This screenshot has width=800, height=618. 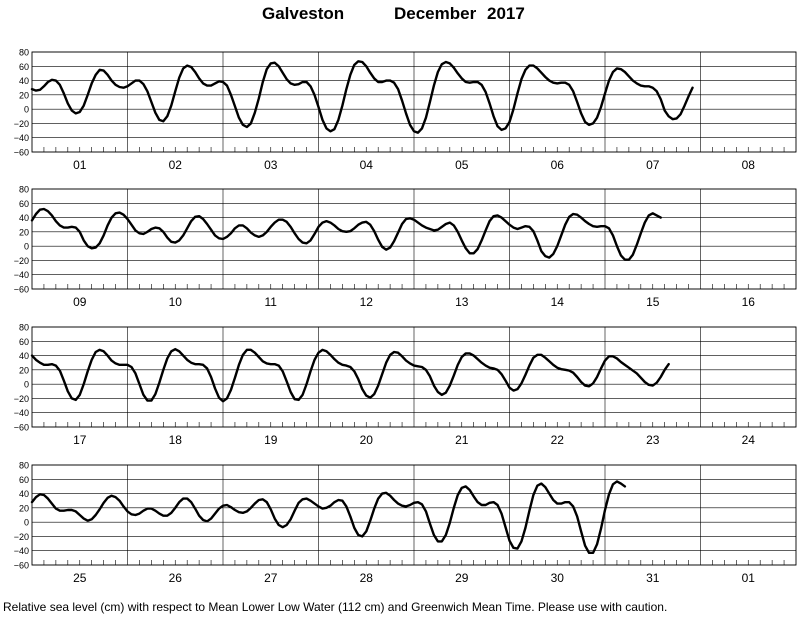 I want to click on title-month: December, so click(x=435, y=13).